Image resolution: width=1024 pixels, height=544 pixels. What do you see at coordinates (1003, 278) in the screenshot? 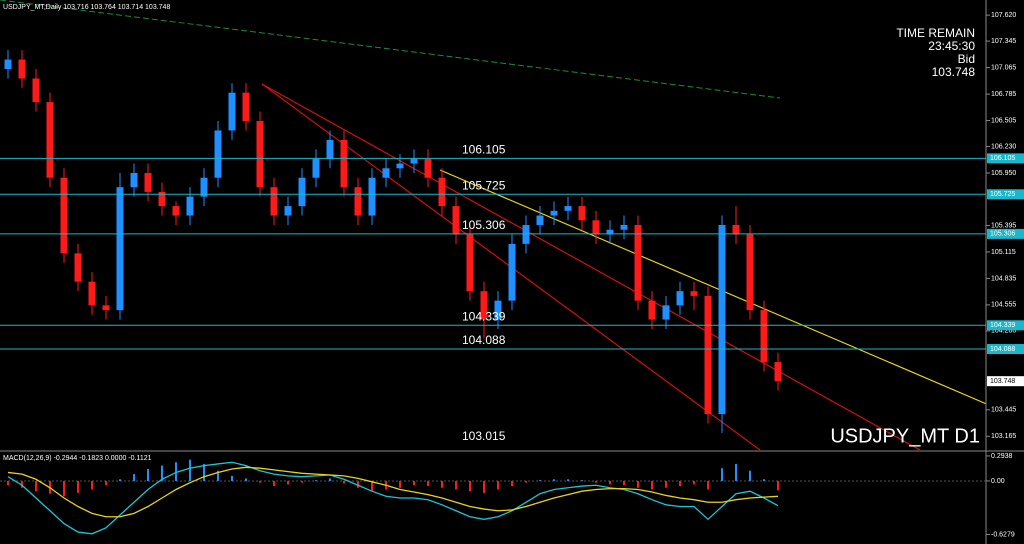
I see `y-tick-label: 104.835` at bounding box center [1003, 278].